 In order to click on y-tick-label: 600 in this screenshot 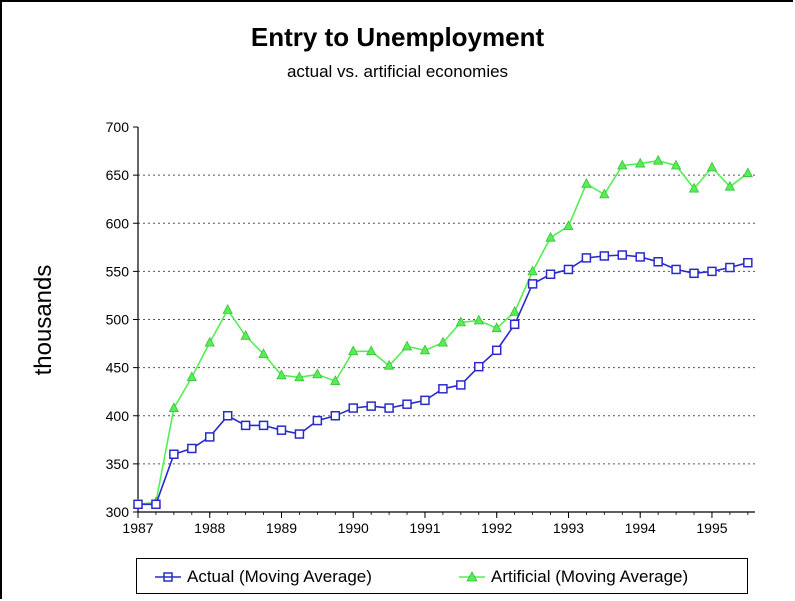, I will do `click(118, 223)`.